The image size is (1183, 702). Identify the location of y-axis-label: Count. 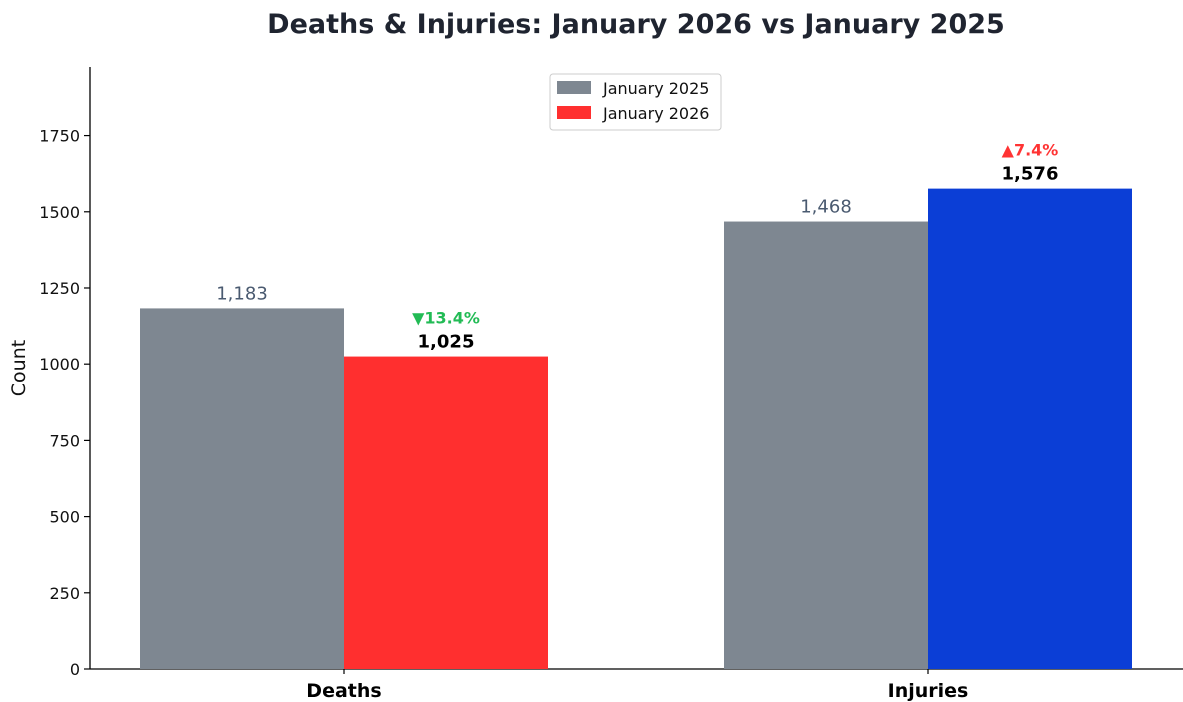
(19, 368).